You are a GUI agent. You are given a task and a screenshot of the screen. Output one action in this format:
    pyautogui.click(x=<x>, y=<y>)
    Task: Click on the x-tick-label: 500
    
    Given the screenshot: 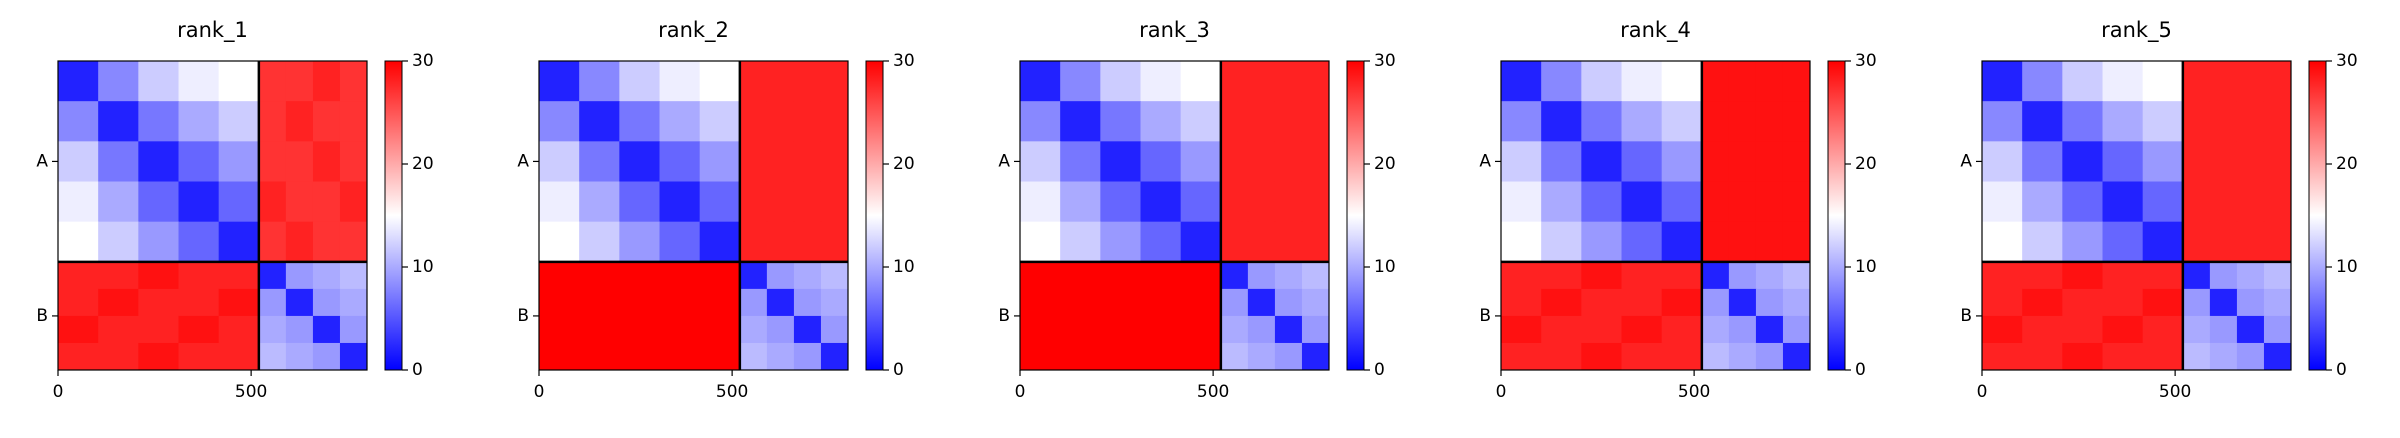 What is the action you would take?
    pyautogui.click(x=251, y=392)
    